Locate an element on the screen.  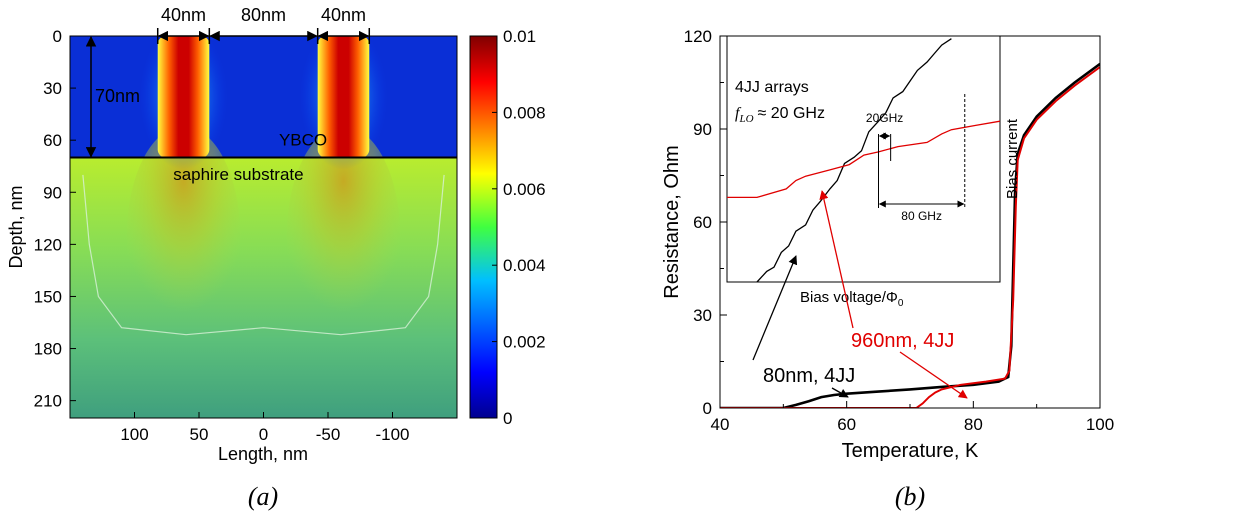
legend-80nm: 80nm, 4JJ is located at coordinates (809, 376).